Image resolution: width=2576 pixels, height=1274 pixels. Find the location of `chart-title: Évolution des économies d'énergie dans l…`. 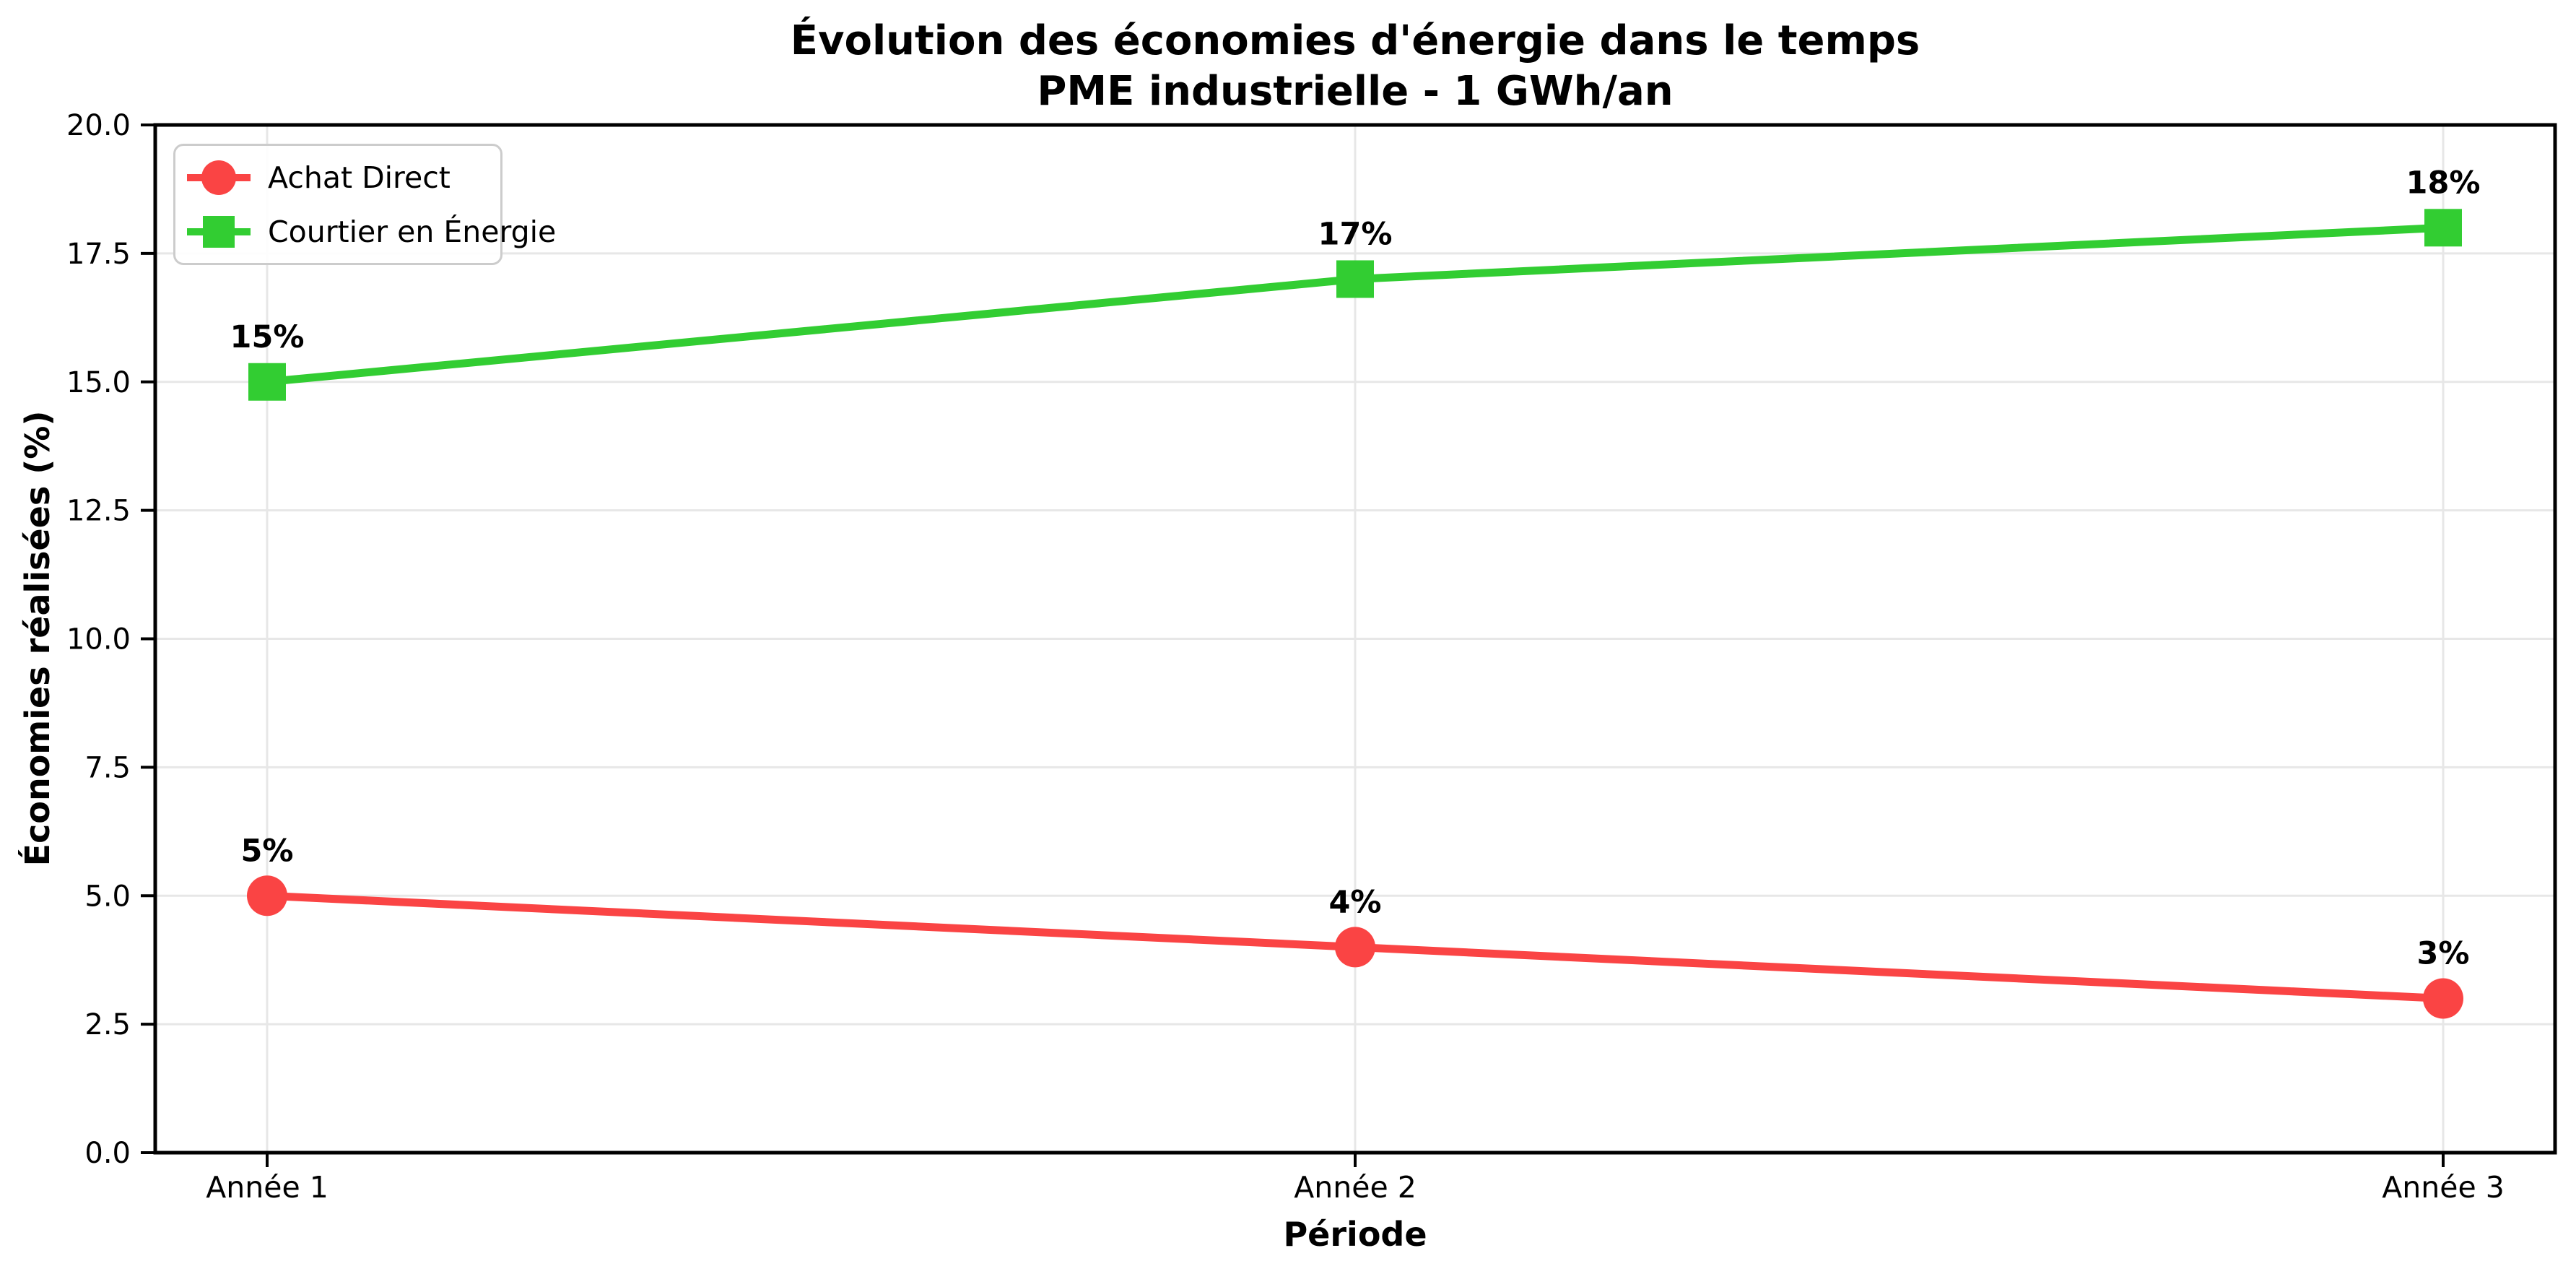

chart-title: Évolution des économies d'énergie dans l… is located at coordinates (1355, 40).